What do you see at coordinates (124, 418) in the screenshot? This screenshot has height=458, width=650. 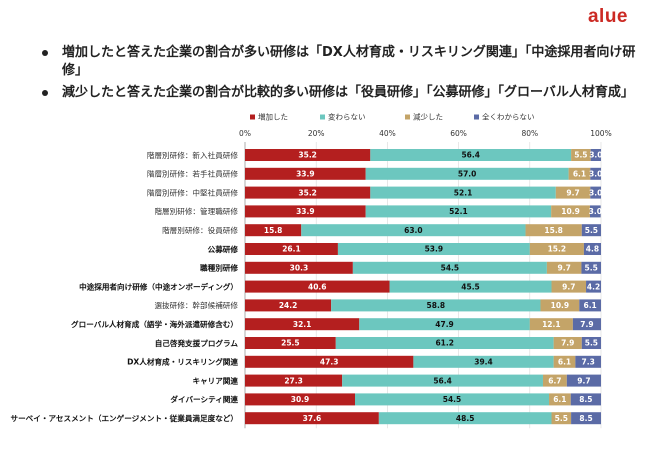 I see `category-label: サーベイ・アセスメント（エンゲージメント・従業員満足度など）` at bounding box center [124, 418].